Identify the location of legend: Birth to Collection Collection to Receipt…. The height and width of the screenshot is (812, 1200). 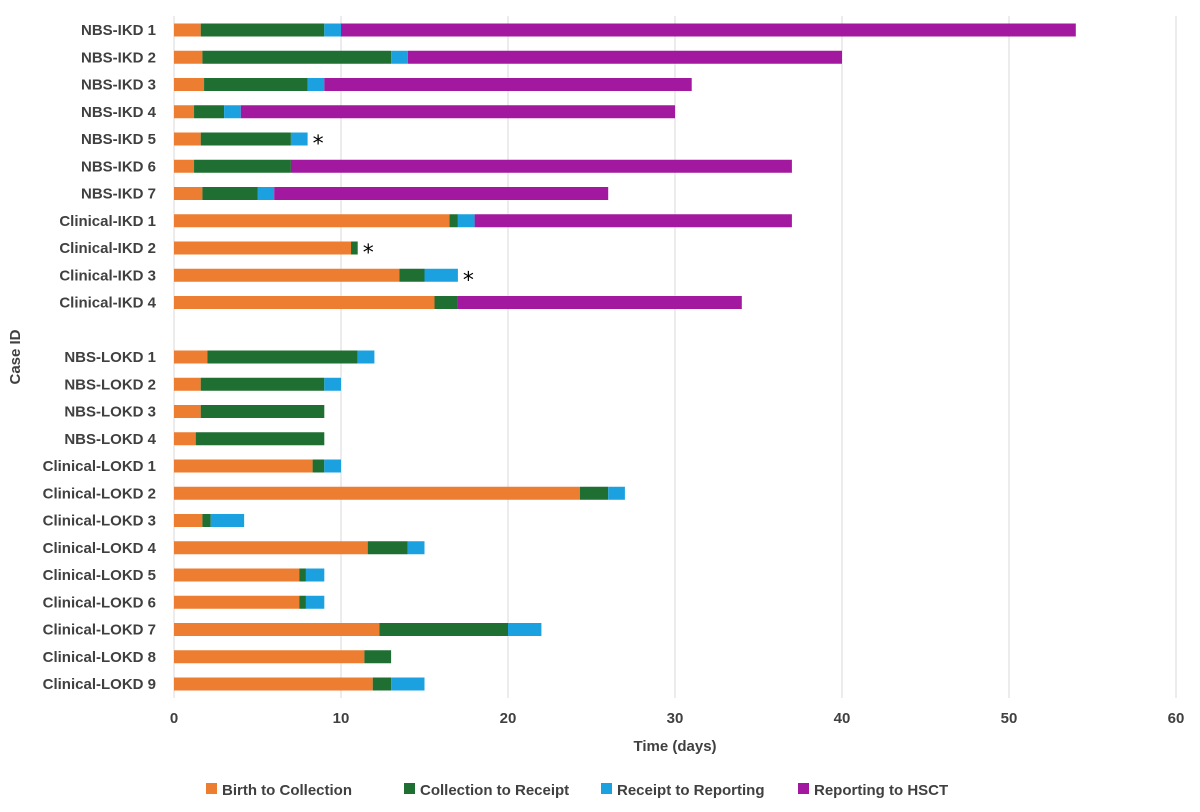
(577, 790).